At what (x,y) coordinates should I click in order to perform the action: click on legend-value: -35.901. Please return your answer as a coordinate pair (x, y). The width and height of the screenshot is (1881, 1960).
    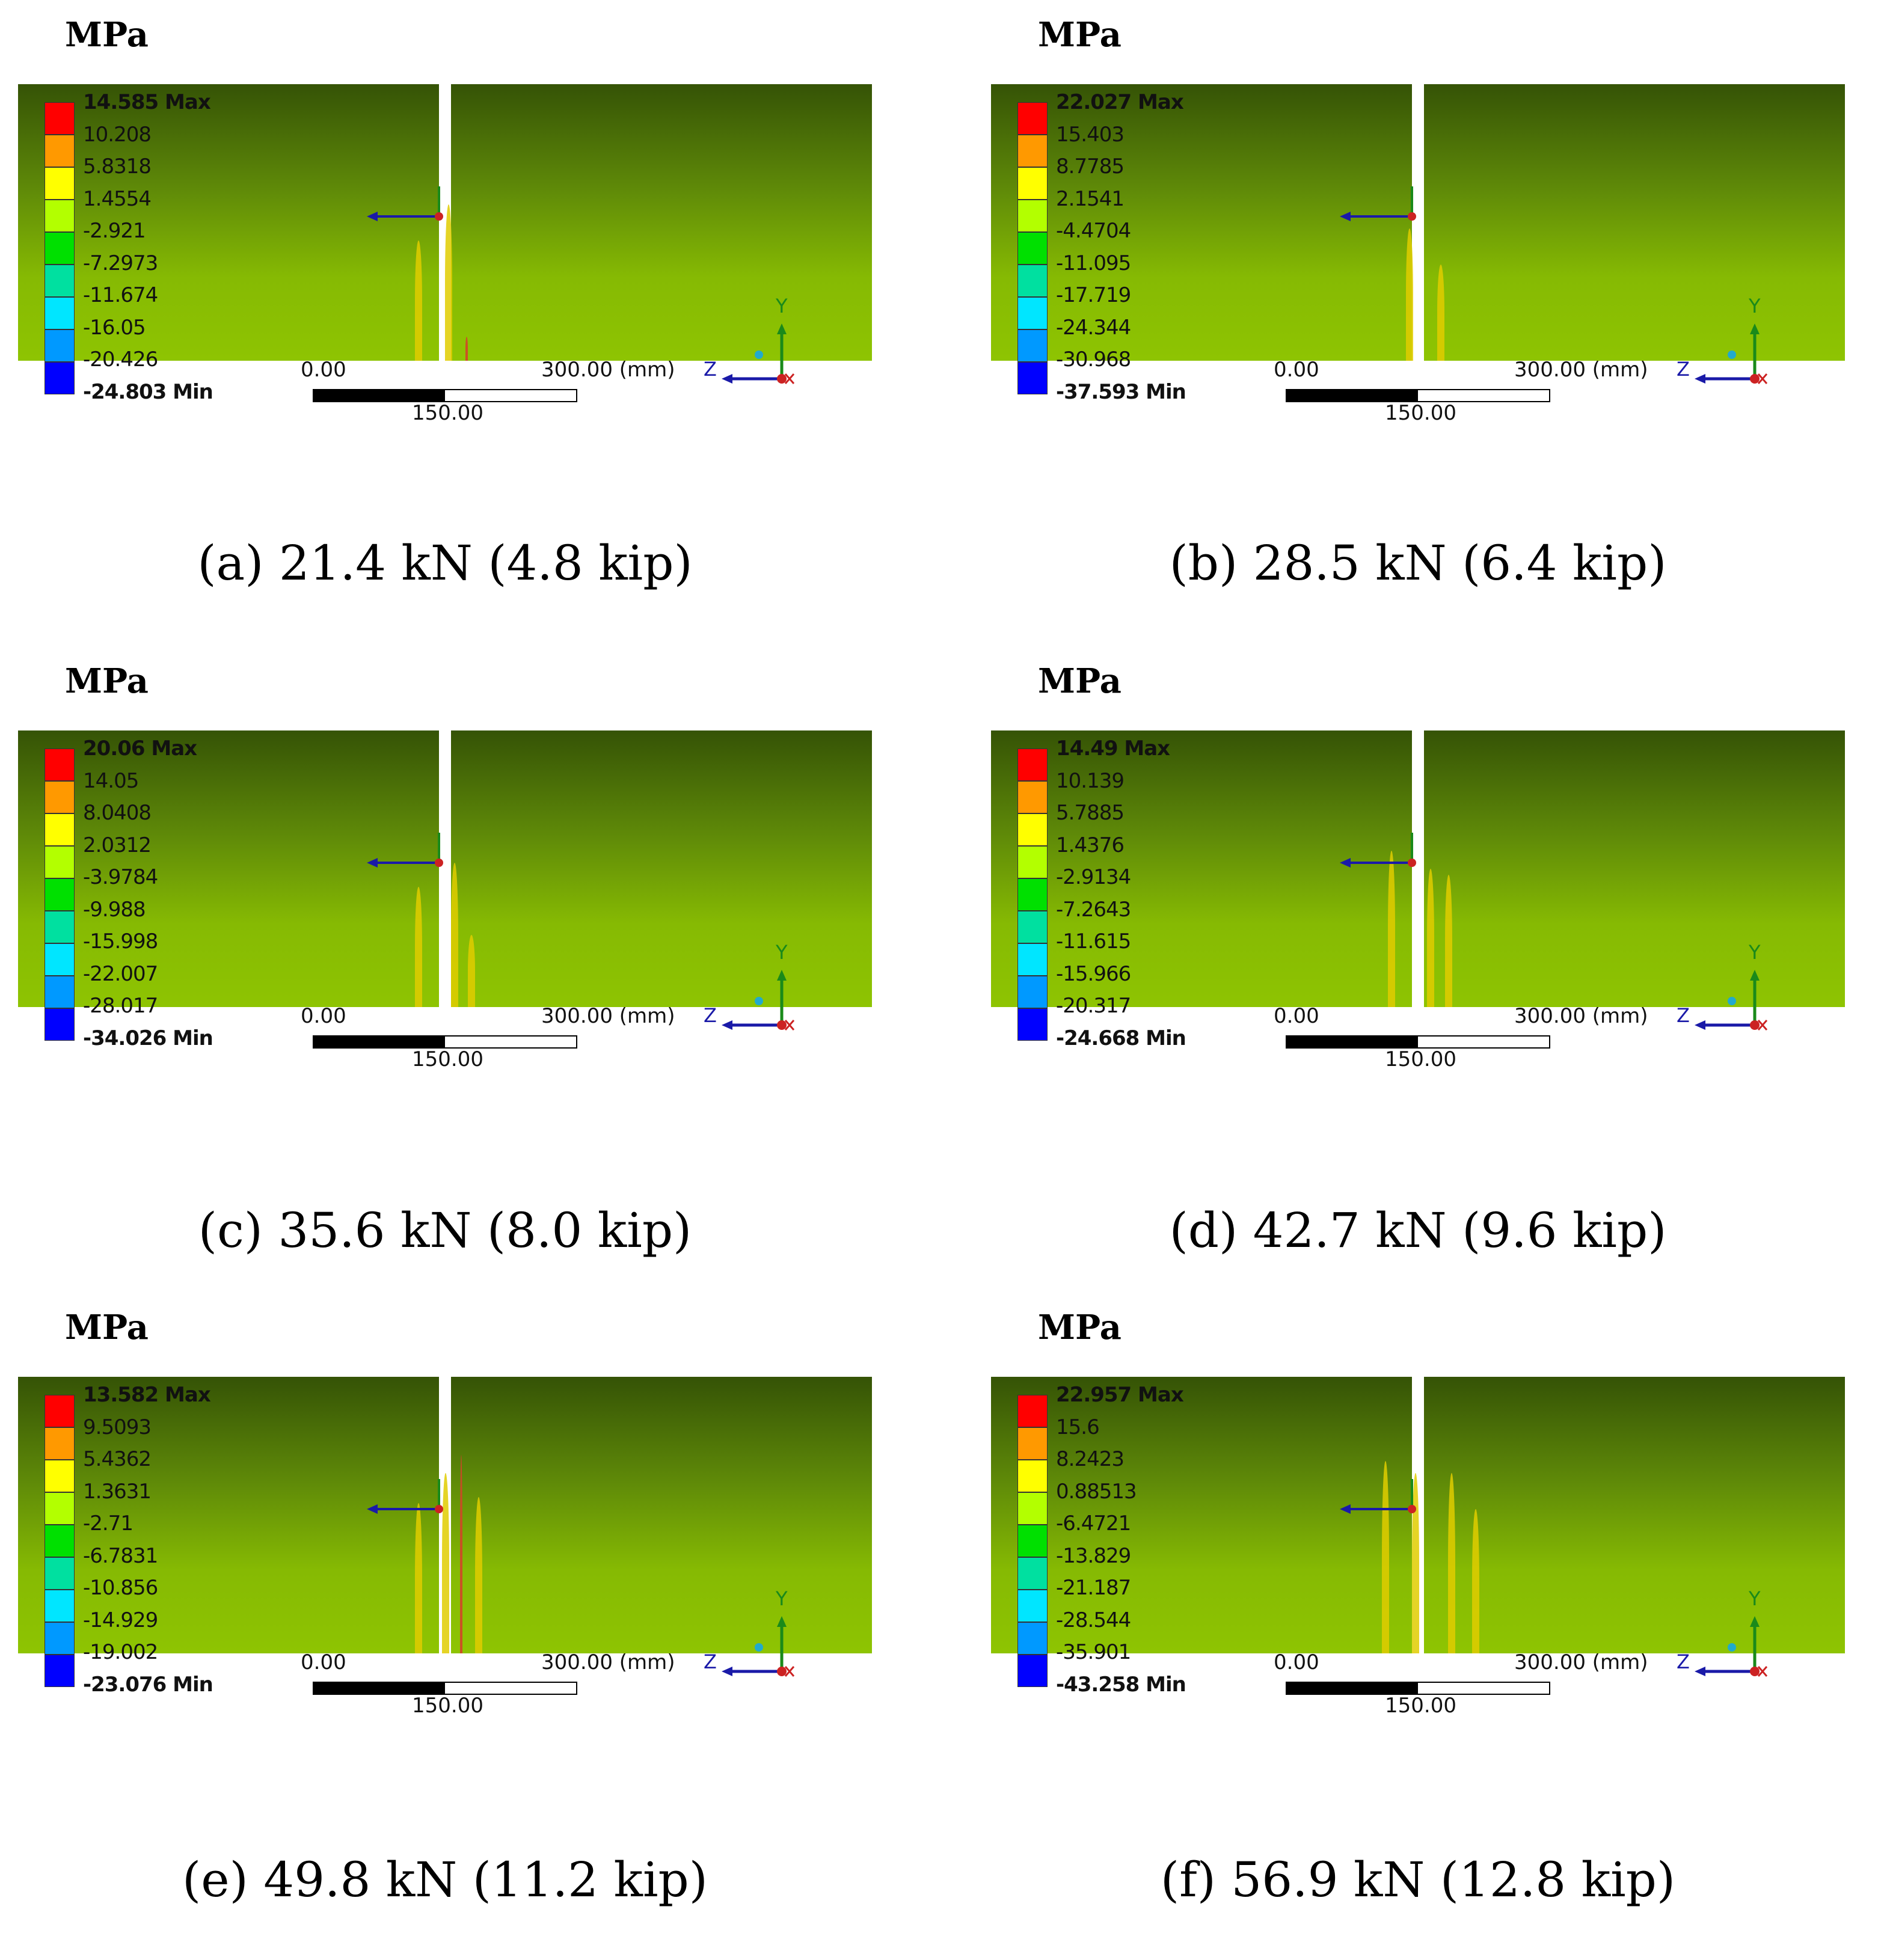
    Looking at the image, I should click on (1093, 1652).